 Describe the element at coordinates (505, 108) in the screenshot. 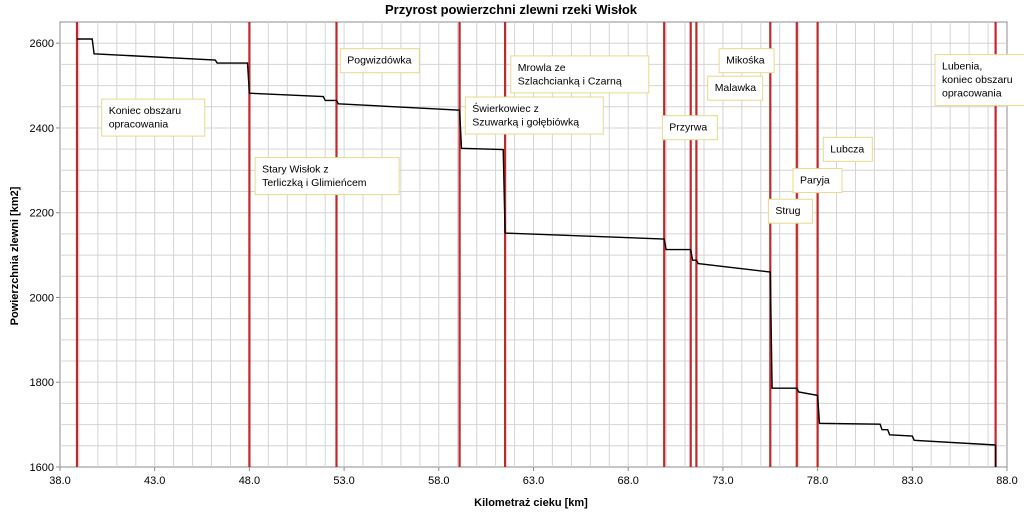

I see `annotation-text: Świerkowiec z` at that location.